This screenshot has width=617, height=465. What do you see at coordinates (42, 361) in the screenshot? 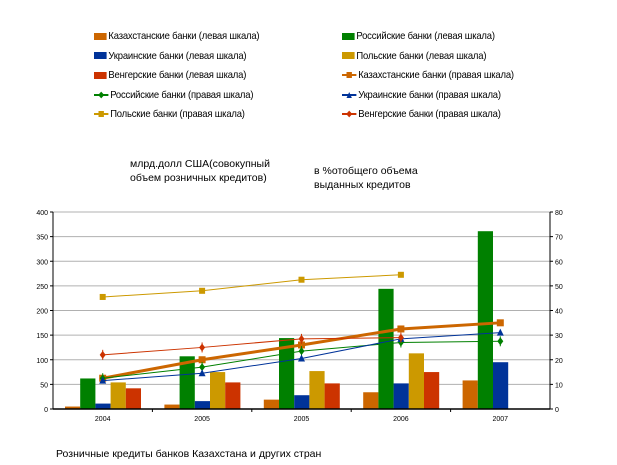
I see `left-tick-label: 100` at bounding box center [42, 361].